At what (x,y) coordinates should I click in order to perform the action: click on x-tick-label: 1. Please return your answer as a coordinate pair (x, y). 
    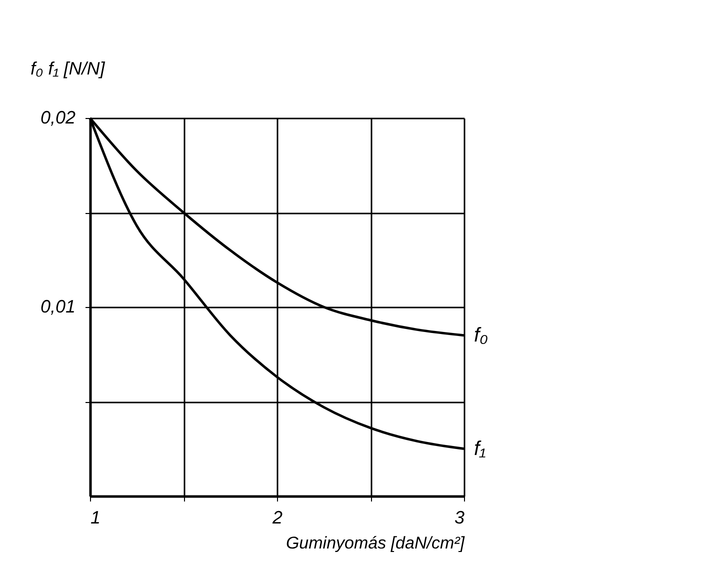
    Looking at the image, I should click on (95, 518).